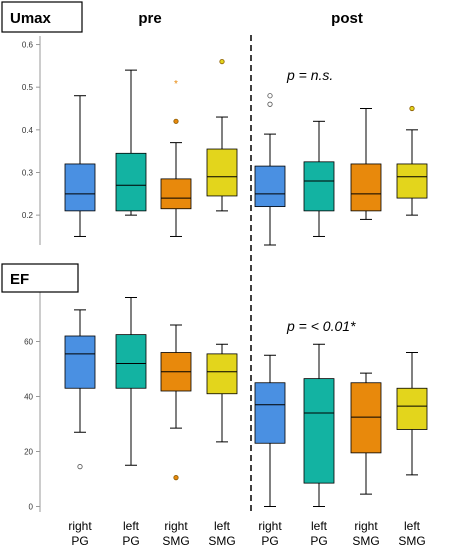  I want to click on umax-box-pre-right-pg, so click(80, 166).